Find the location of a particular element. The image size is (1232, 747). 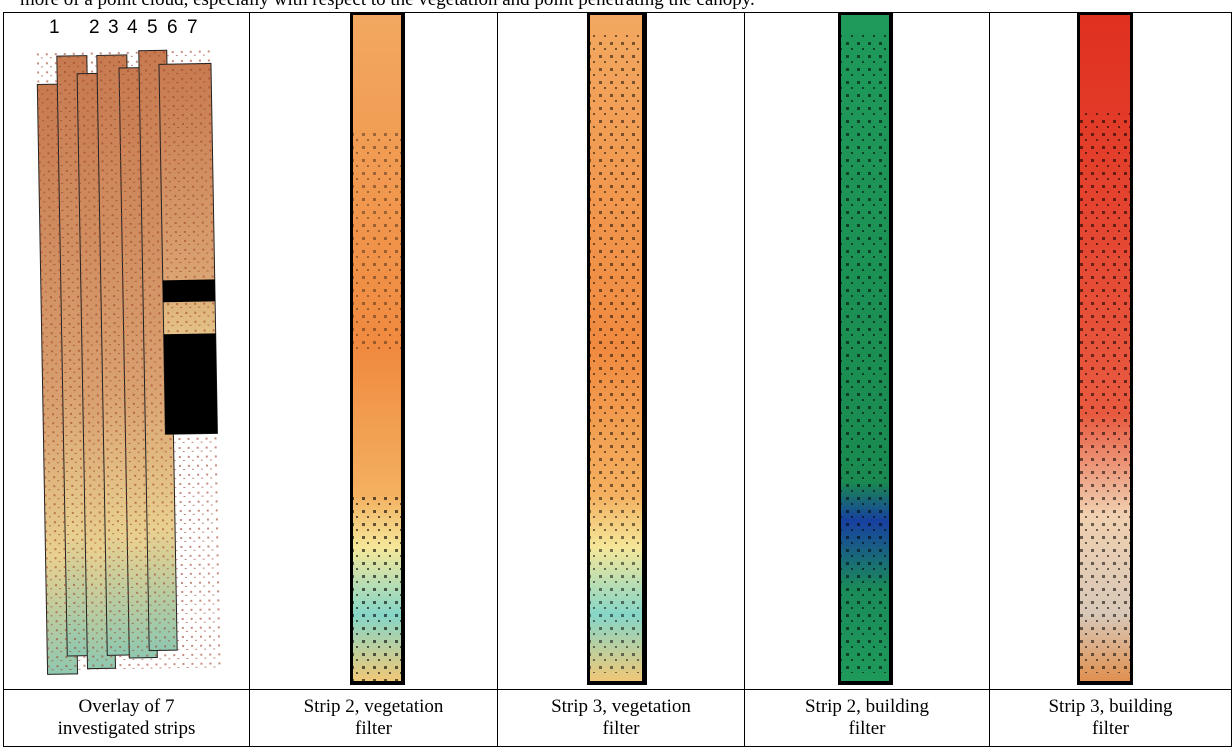

caption-line: Strip 3, building is located at coordinates (1110, 706).